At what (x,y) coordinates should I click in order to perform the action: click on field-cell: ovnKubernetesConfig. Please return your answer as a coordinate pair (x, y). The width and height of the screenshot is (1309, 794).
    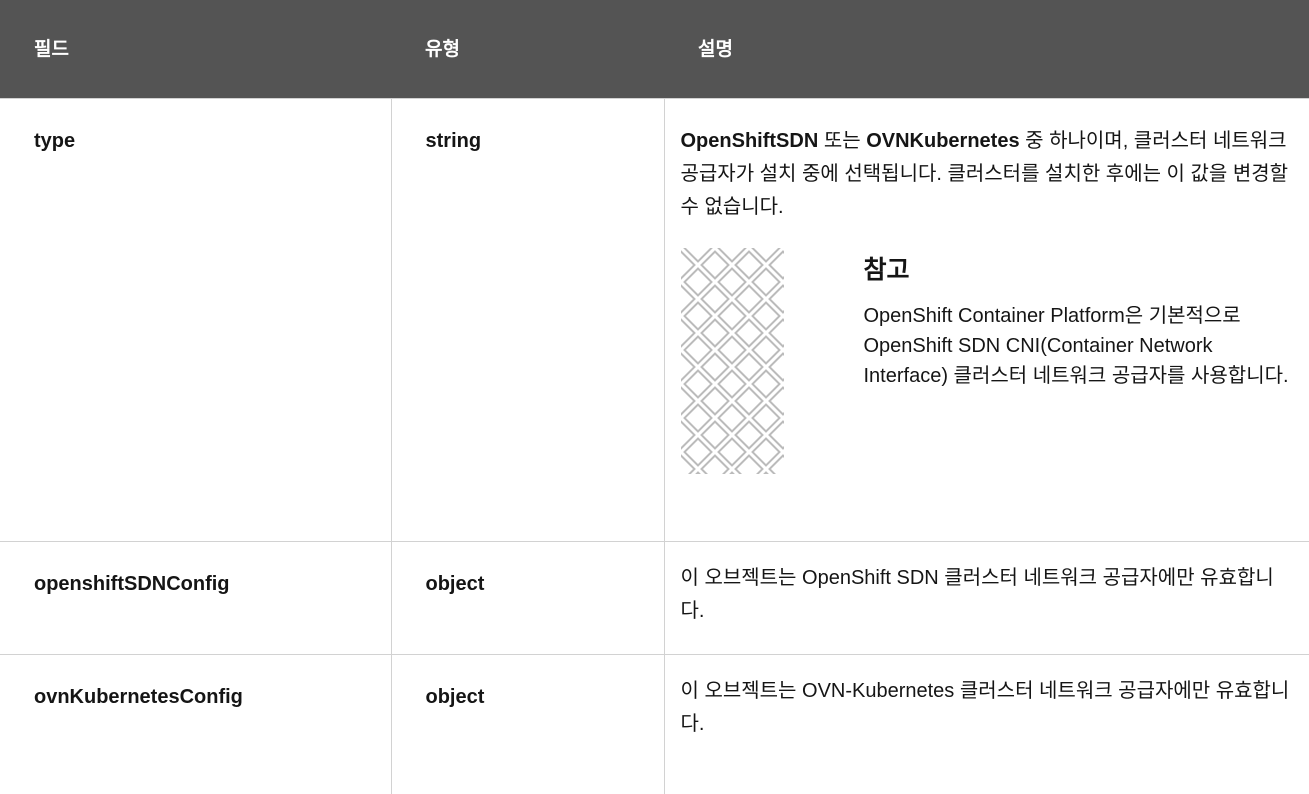
    Looking at the image, I should click on (195, 724).